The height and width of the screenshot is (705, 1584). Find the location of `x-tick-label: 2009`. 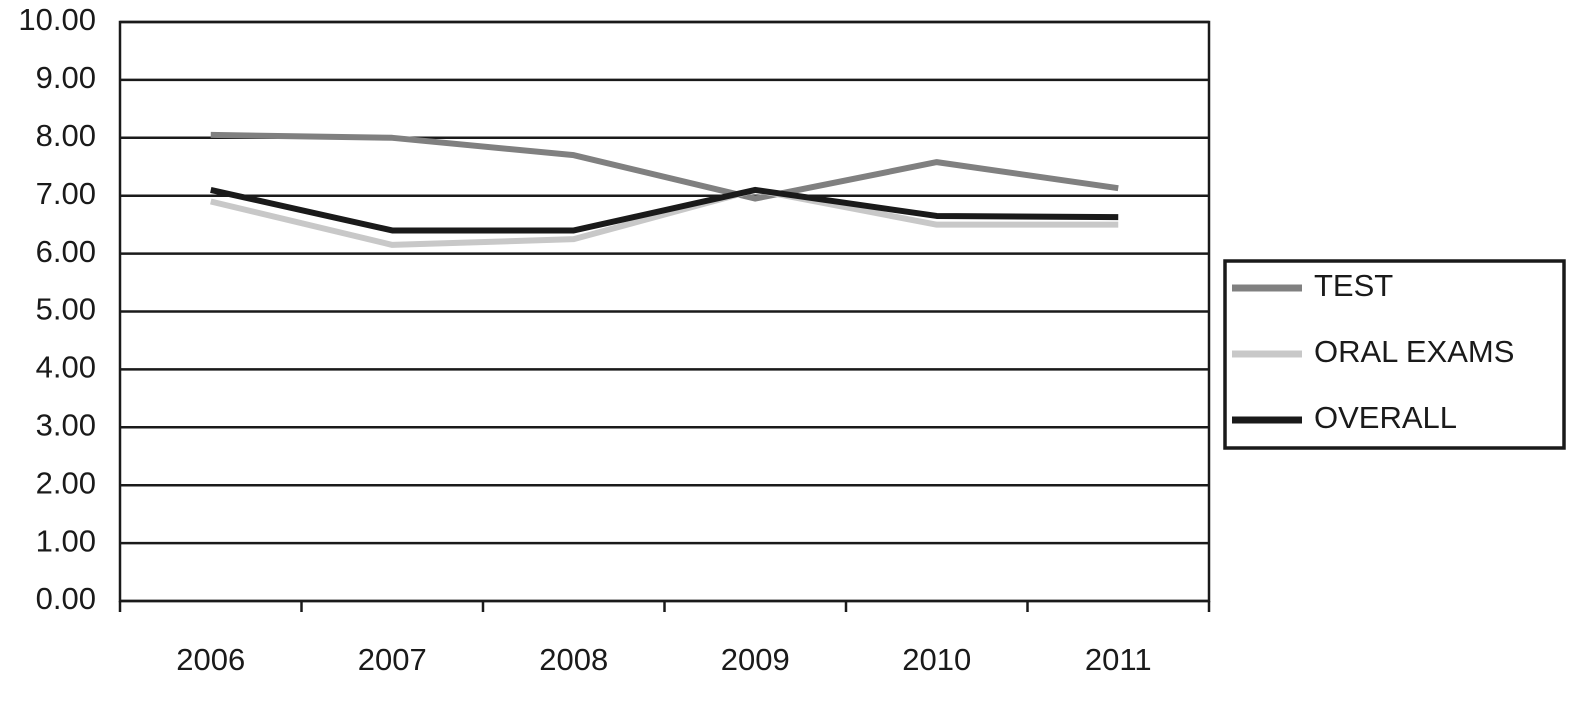

x-tick-label: 2009 is located at coordinates (755, 659).